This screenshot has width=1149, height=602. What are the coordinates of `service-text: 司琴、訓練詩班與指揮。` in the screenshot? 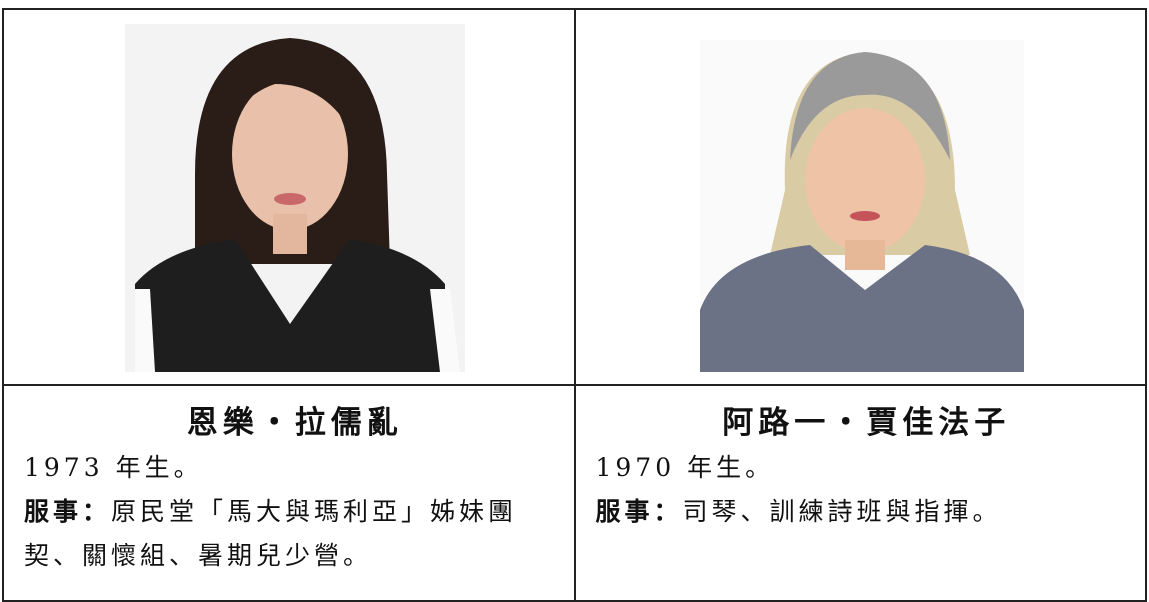 It's located at (842, 511).